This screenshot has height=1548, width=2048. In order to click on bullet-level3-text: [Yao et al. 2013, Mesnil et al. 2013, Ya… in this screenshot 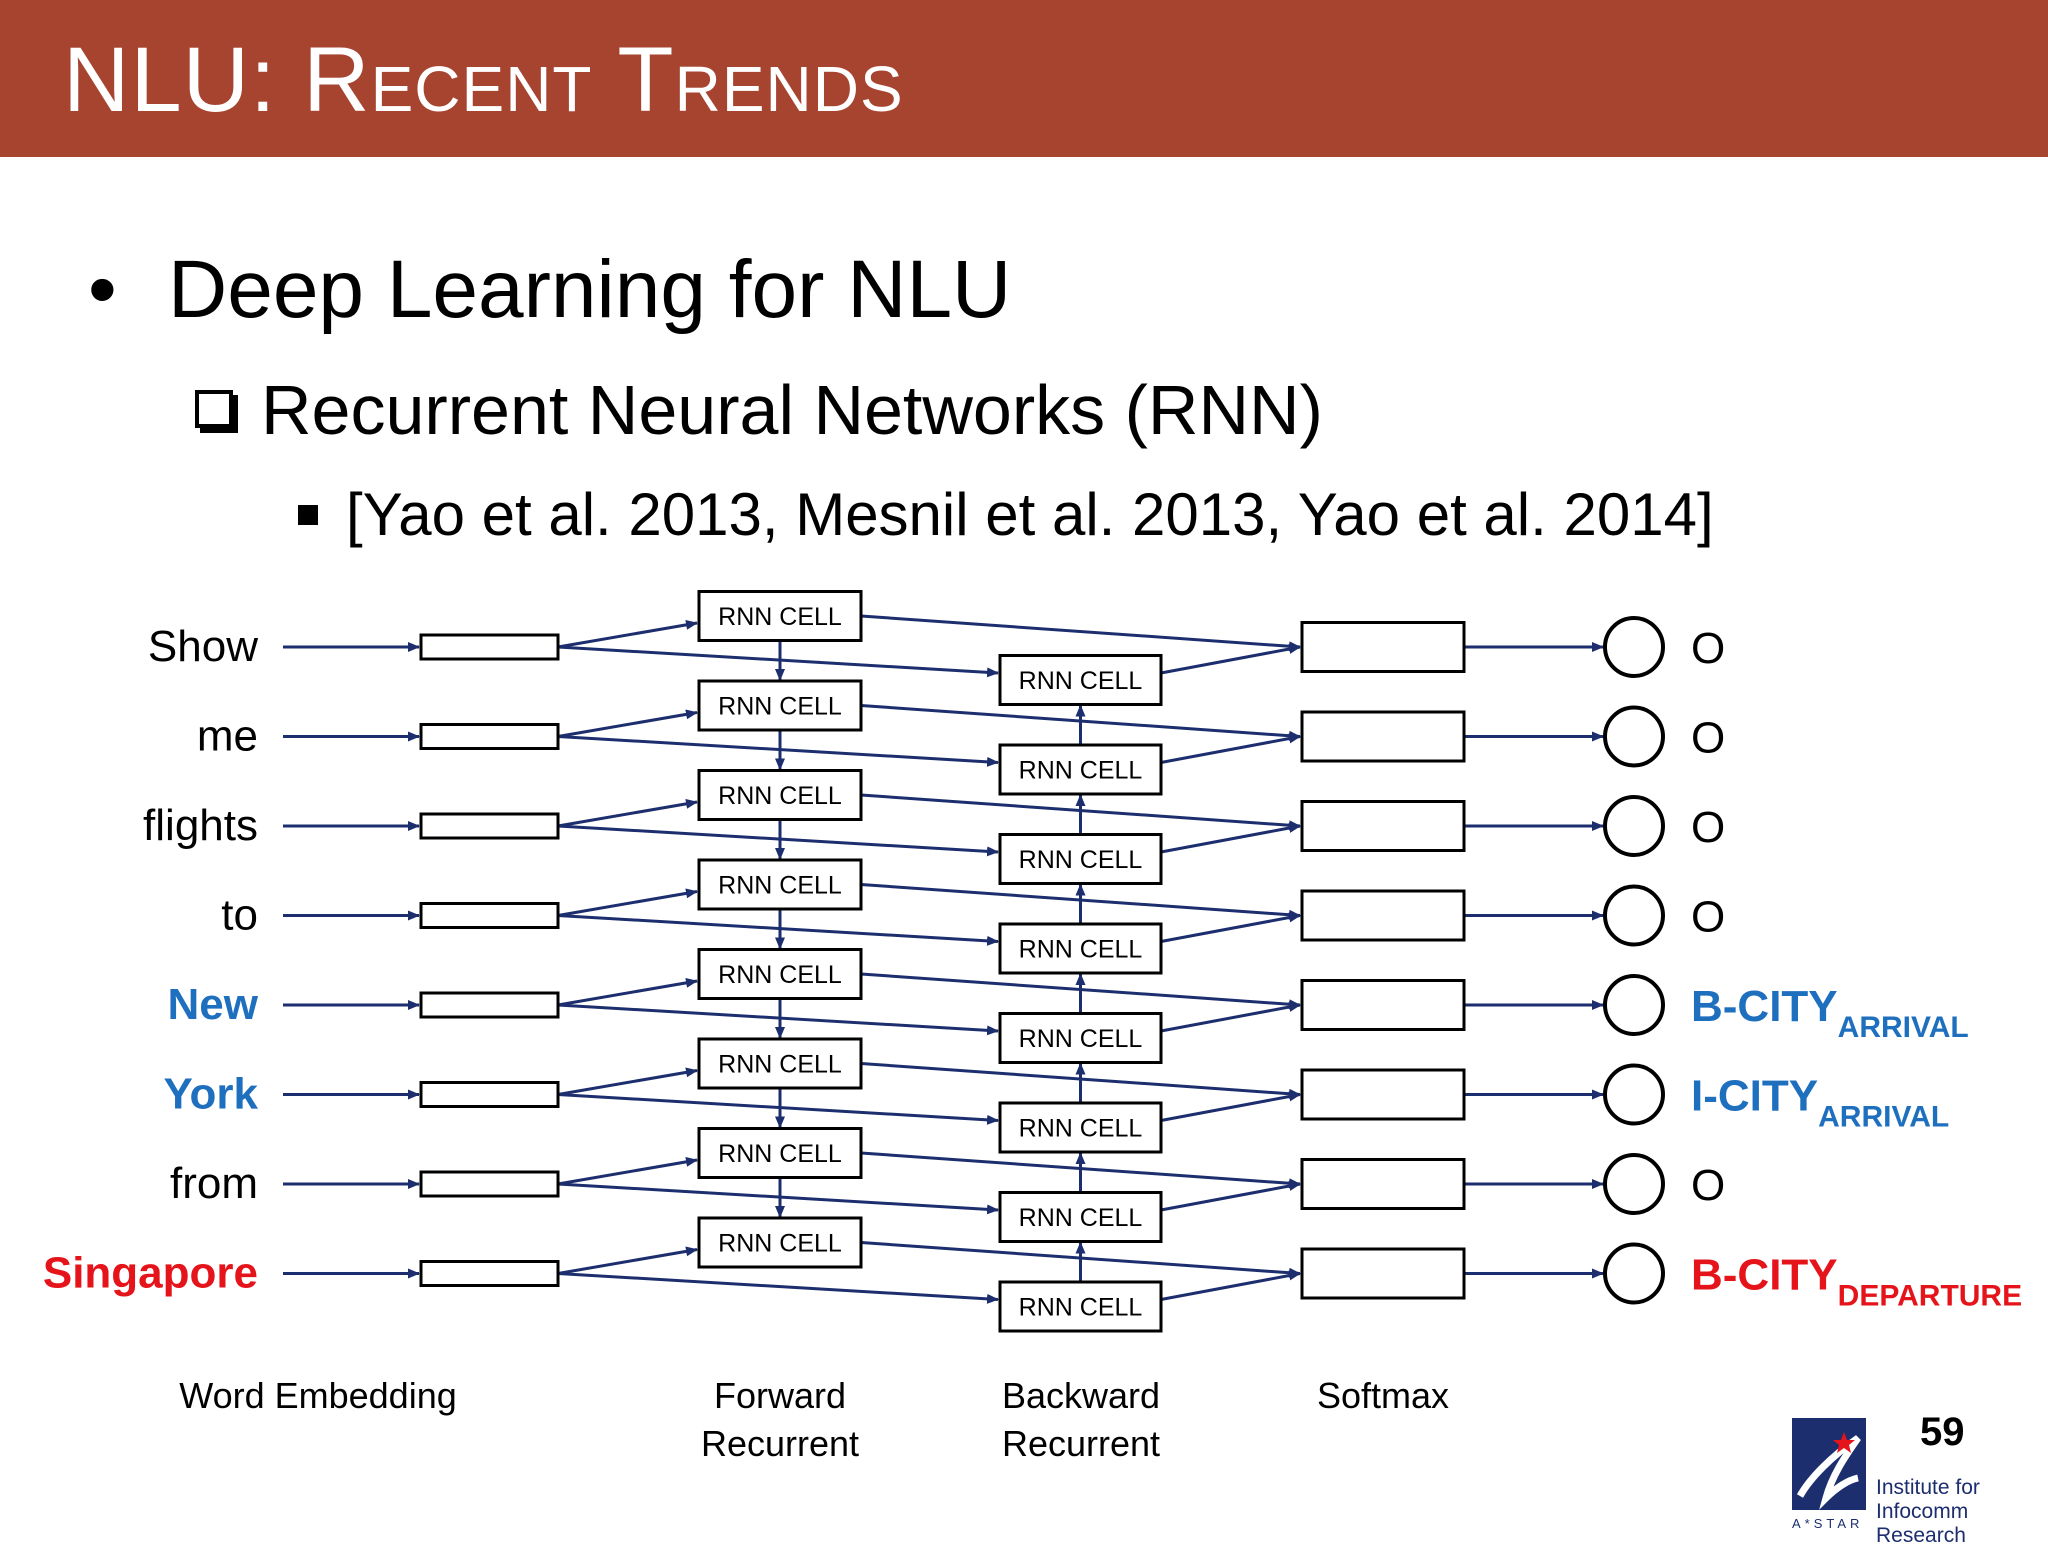, I will do `click(1030, 514)`.